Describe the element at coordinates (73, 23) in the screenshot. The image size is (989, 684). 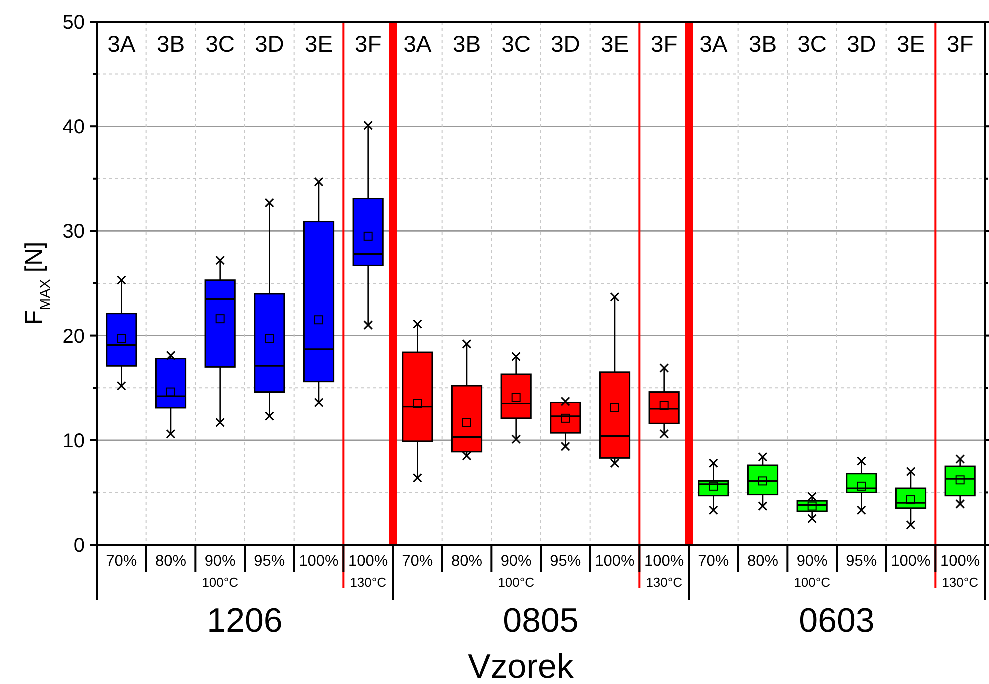
I see `y-tick-label: 50` at that location.